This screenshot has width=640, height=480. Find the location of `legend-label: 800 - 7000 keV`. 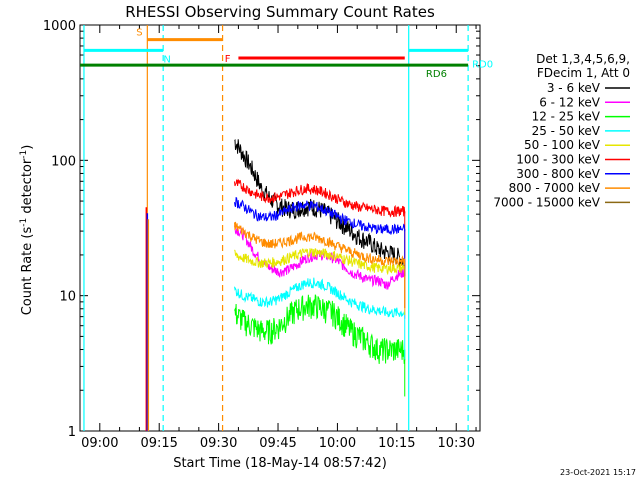

legend-label: 800 - 7000 keV is located at coordinates (555, 188).